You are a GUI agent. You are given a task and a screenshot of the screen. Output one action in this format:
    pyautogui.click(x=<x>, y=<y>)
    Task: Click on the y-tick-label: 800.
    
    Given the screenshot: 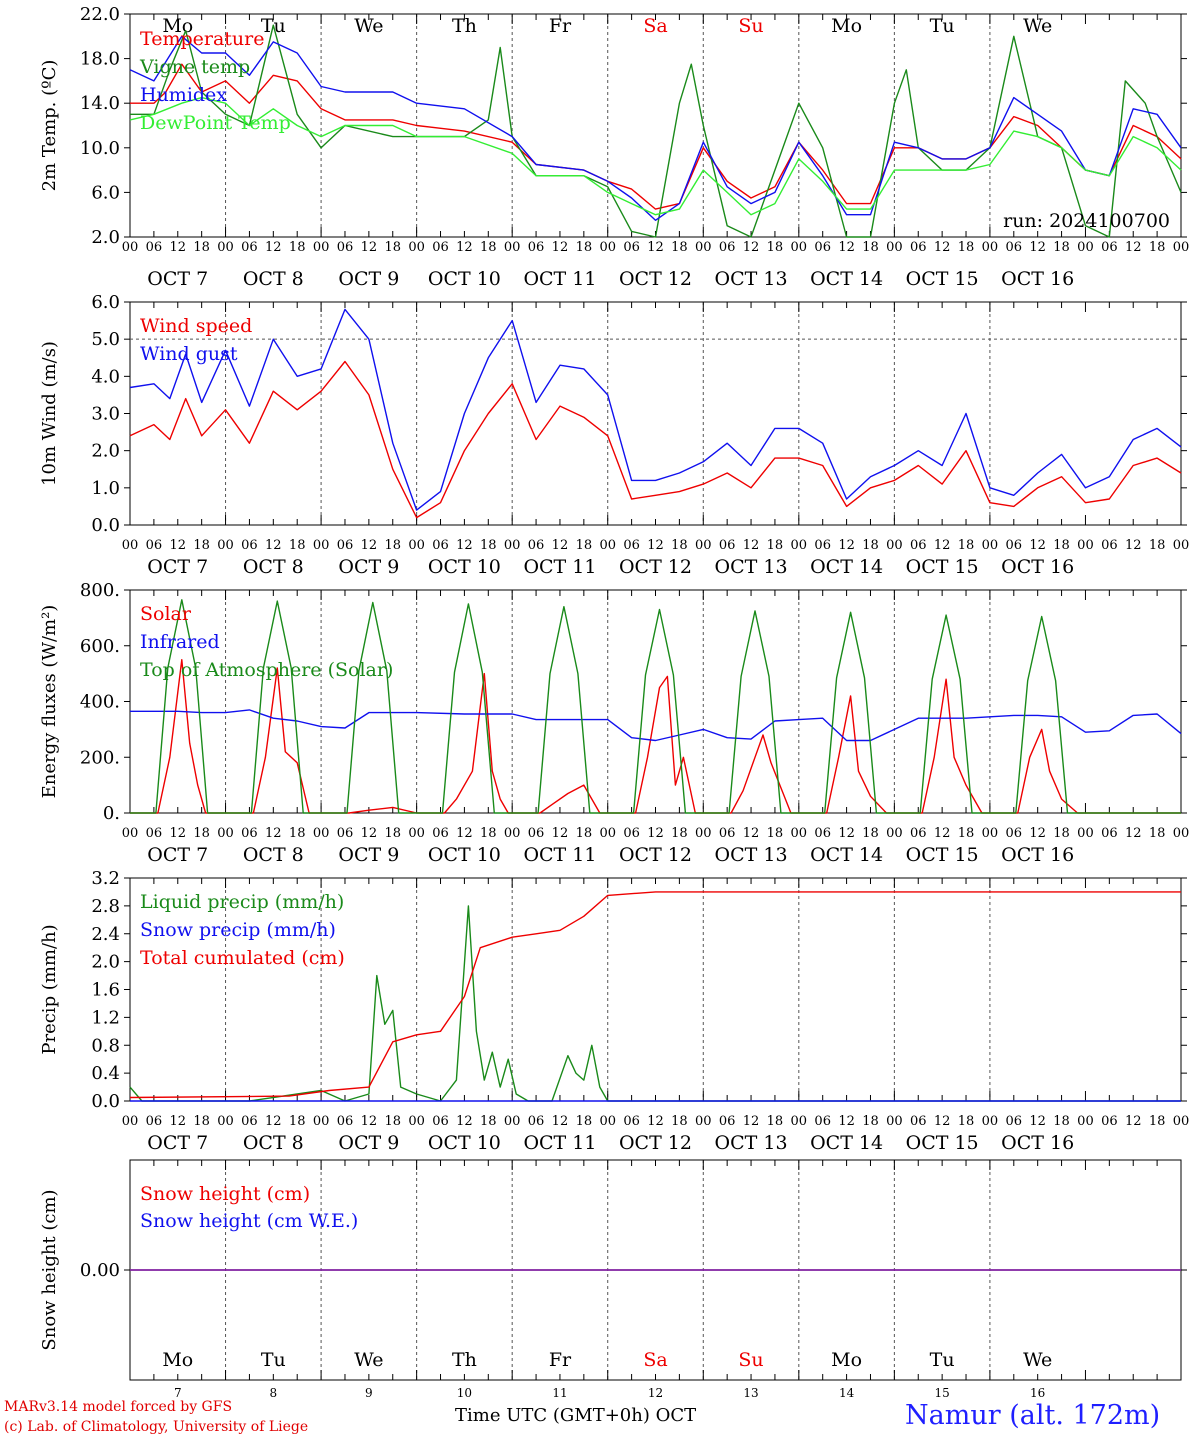 What is the action you would take?
    pyautogui.click(x=100, y=590)
    